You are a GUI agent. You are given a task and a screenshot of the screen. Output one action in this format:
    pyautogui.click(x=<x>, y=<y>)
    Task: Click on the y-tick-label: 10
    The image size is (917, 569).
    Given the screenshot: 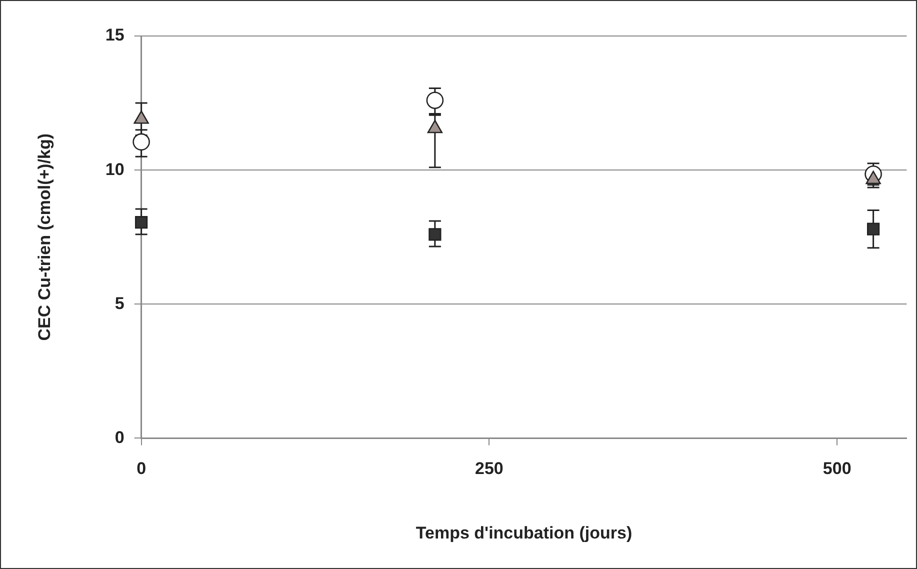 What is the action you would take?
    pyautogui.click(x=114, y=169)
    